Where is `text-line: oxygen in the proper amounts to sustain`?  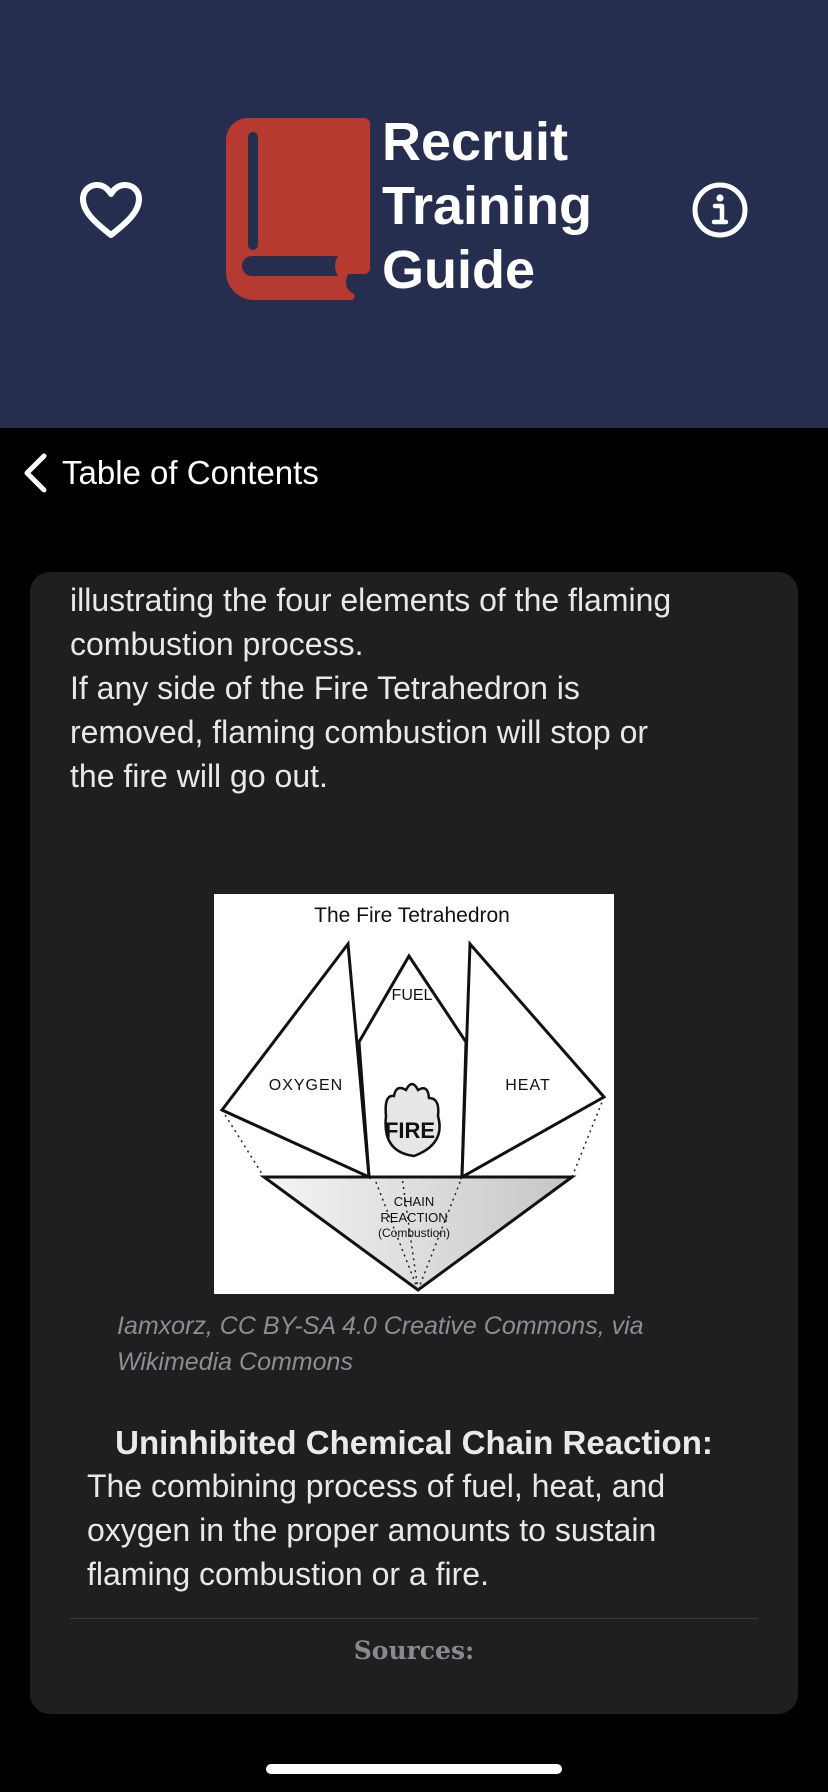
text-line: oxygen in the proper amounts to sustain is located at coordinates (372, 1530).